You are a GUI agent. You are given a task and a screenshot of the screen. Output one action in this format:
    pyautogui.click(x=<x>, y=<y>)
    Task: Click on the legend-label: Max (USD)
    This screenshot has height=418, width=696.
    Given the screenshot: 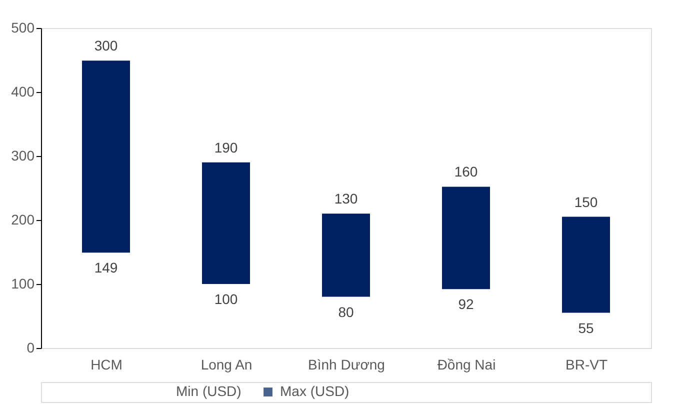 What is the action you would take?
    pyautogui.click(x=315, y=391)
    